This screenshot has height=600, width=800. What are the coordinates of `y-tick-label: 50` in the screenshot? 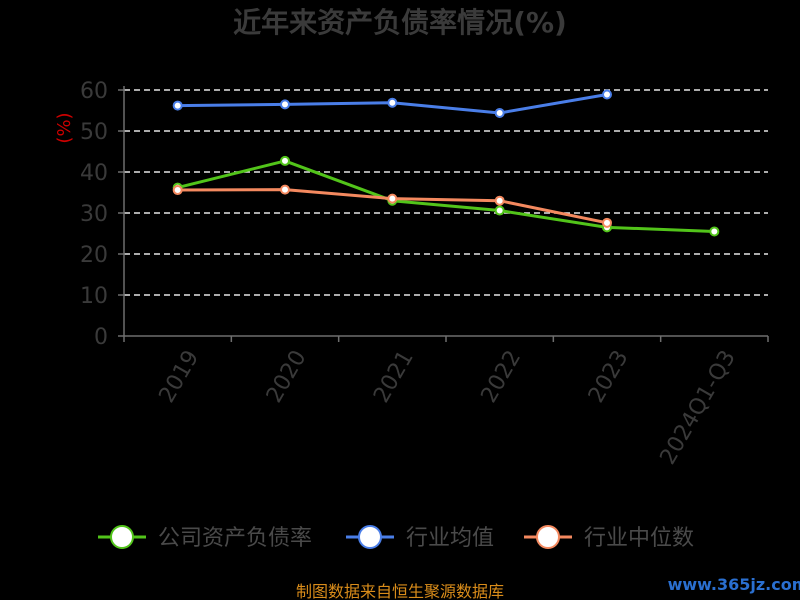 It's located at (94, 132).